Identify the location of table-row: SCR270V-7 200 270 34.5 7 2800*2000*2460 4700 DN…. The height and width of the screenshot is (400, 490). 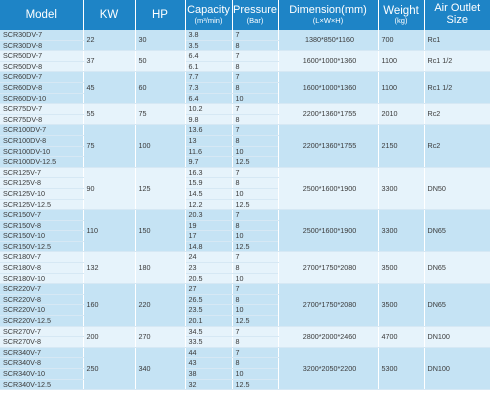
(245, 337).